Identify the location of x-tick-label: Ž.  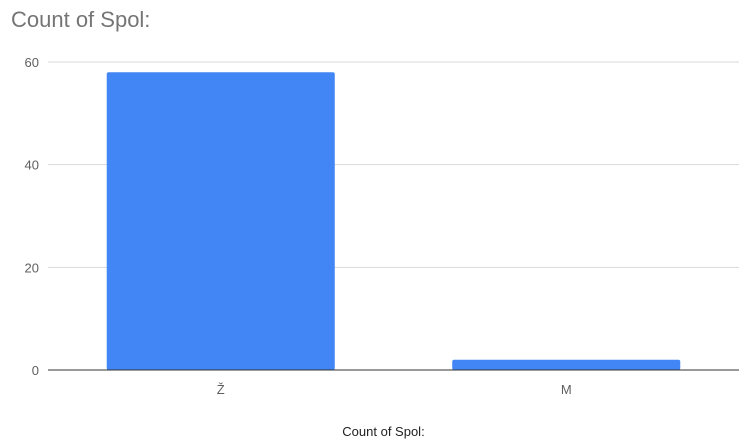
(221, 389).